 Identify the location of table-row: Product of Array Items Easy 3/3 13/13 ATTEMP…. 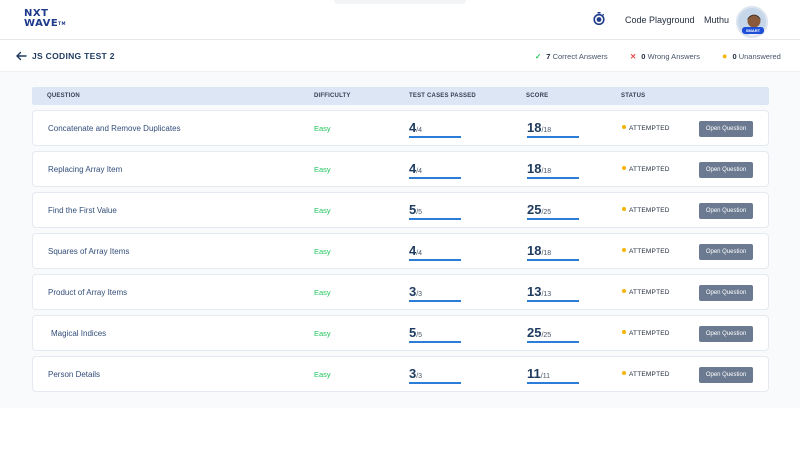
(400, 292).